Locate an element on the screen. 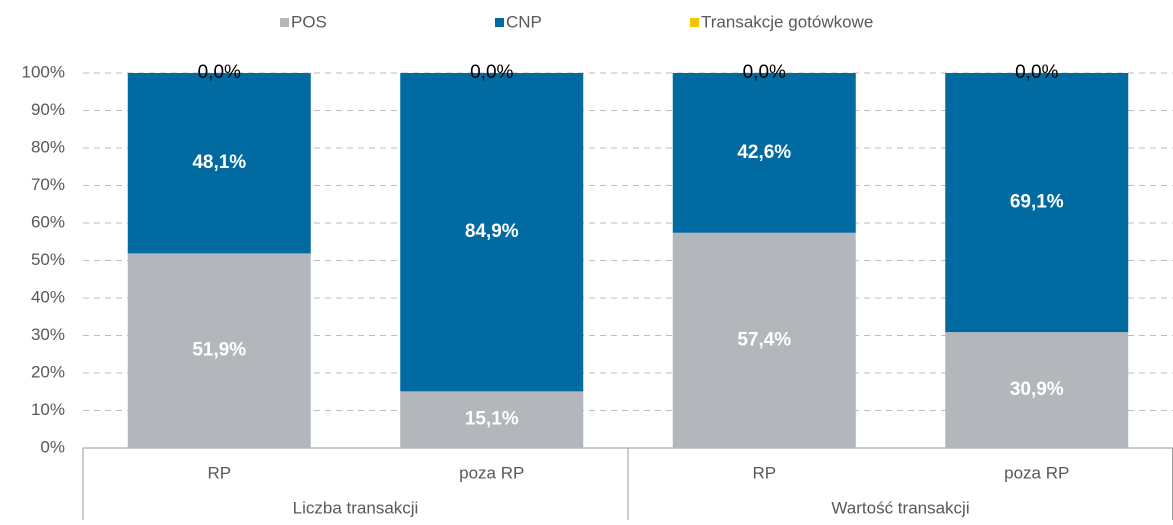  y-tick-label: 40% is located at coordinates (48, 296).